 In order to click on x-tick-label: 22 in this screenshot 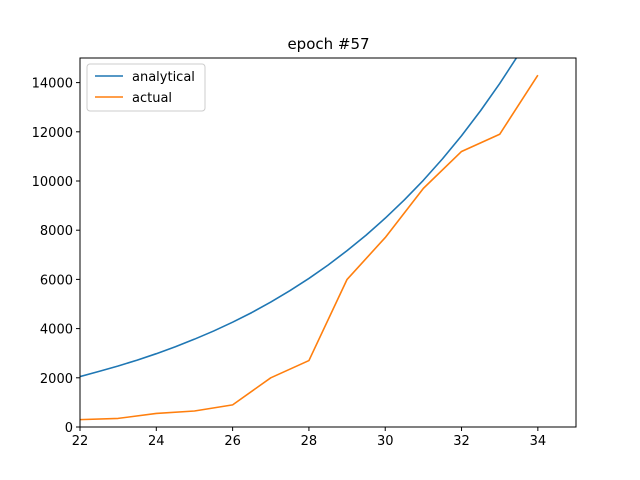, I will do `click(80, 441)`.